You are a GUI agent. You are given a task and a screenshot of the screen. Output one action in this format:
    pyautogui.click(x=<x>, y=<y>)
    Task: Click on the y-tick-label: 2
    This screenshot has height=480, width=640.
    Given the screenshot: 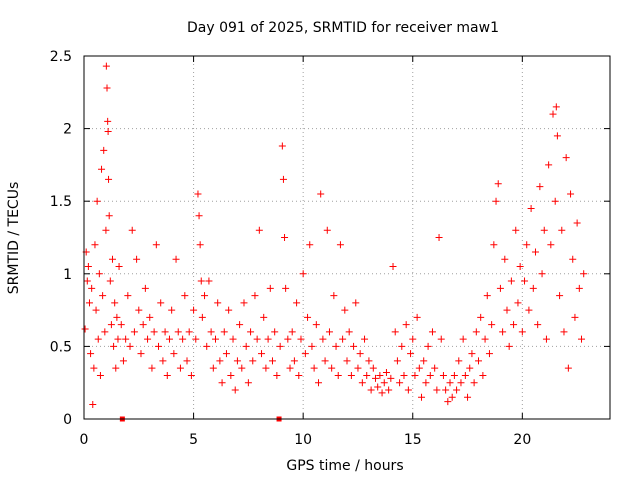 What is the action you would take?
    pyautogui.click(x=67, y=130)
    